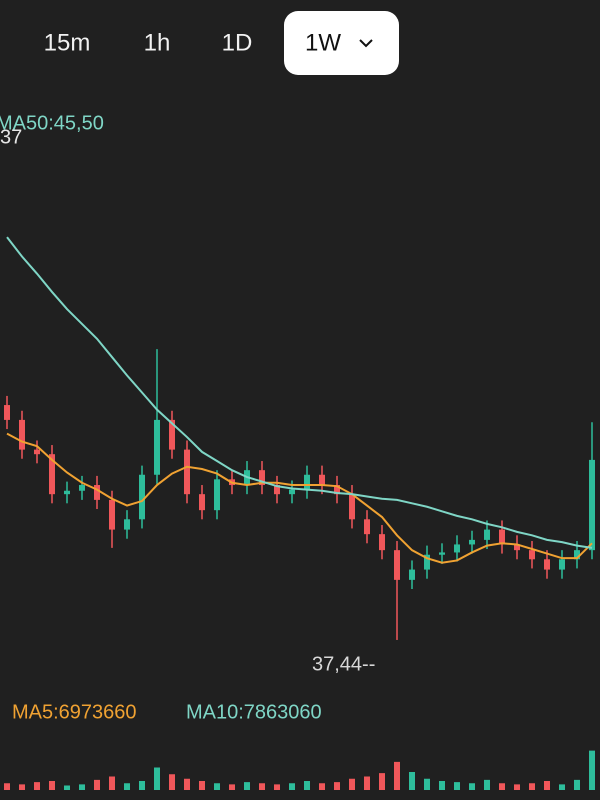  What do you see at coordinates (11, 137) in the screenshot?
I see `top-label: 37` at bounding box center [11, 137].